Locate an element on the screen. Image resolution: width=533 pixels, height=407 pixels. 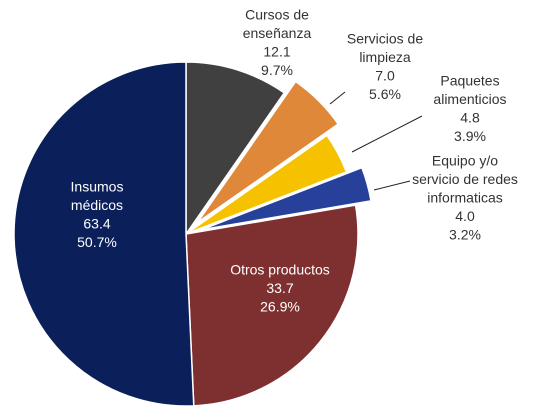
category-label: Insumos is located at coordinates (97, 187).